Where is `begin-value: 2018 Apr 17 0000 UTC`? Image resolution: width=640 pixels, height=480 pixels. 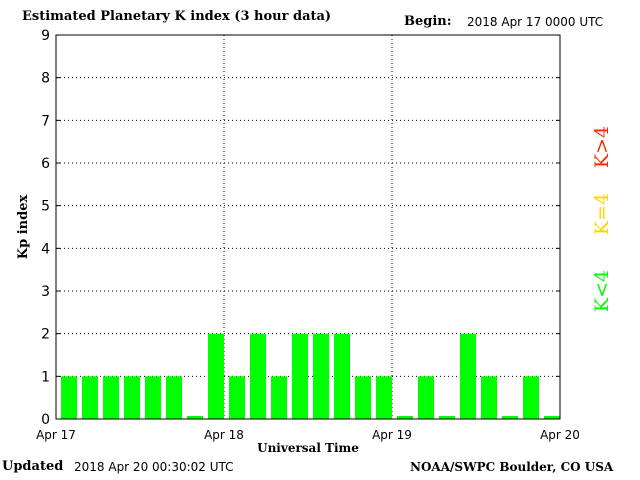 begin-value: 2018 Apr 17 0000 UTC is located at coordinates (535, 22).